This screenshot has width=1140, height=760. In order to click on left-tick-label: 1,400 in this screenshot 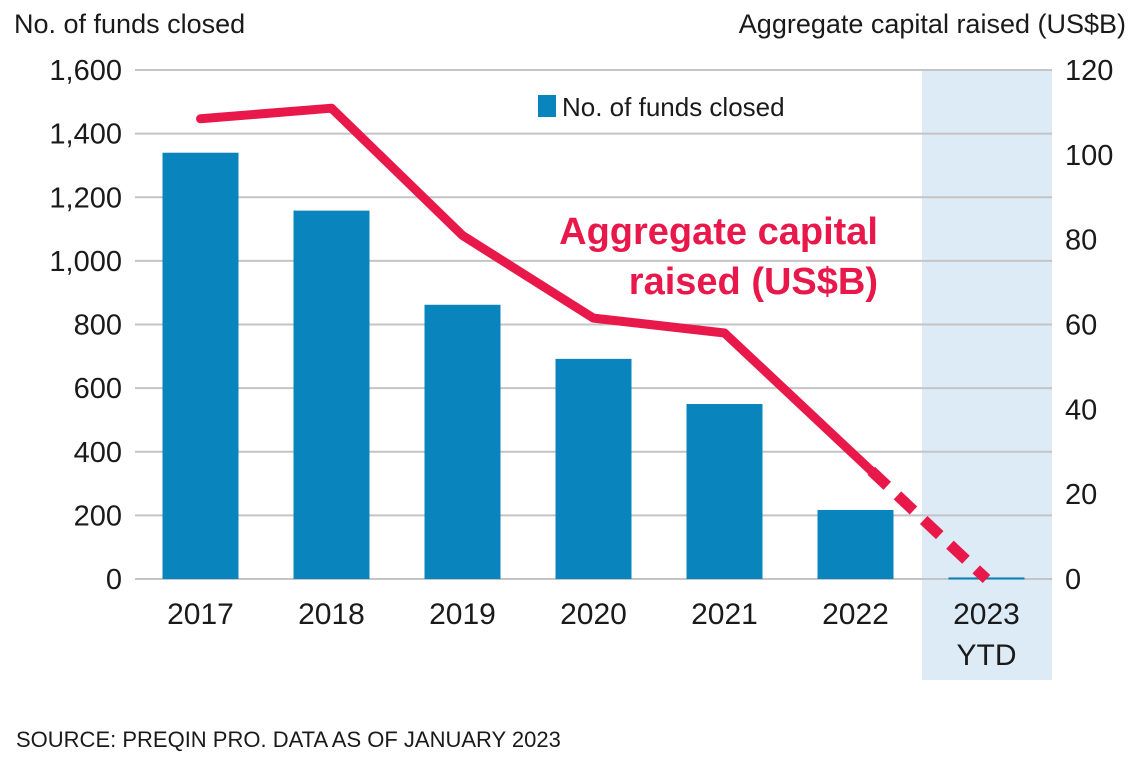, I will do `click(85, 135)`.